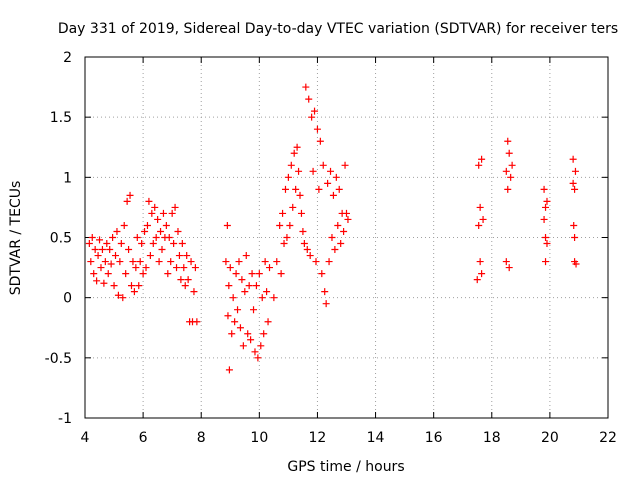 Image resolution: width=640 pixels, height=480 pixels. I want to click on x-tick-label: 14, so click(376, 438).